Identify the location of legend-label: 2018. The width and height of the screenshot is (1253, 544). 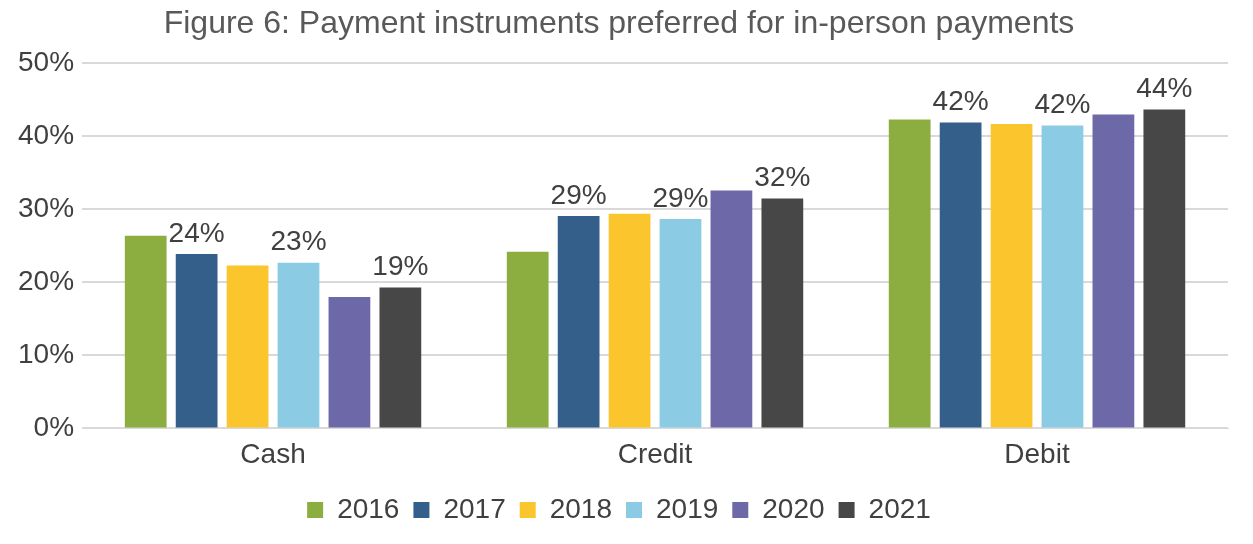
(581, 508).